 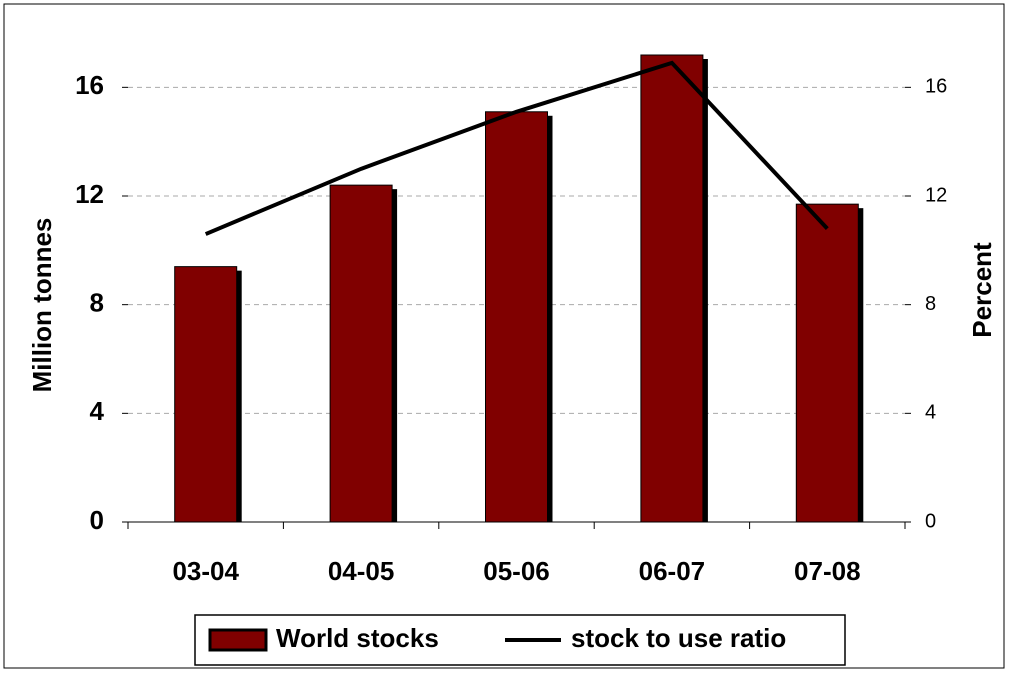 I want to click on legend-swatch, so click(x=238, y=640).